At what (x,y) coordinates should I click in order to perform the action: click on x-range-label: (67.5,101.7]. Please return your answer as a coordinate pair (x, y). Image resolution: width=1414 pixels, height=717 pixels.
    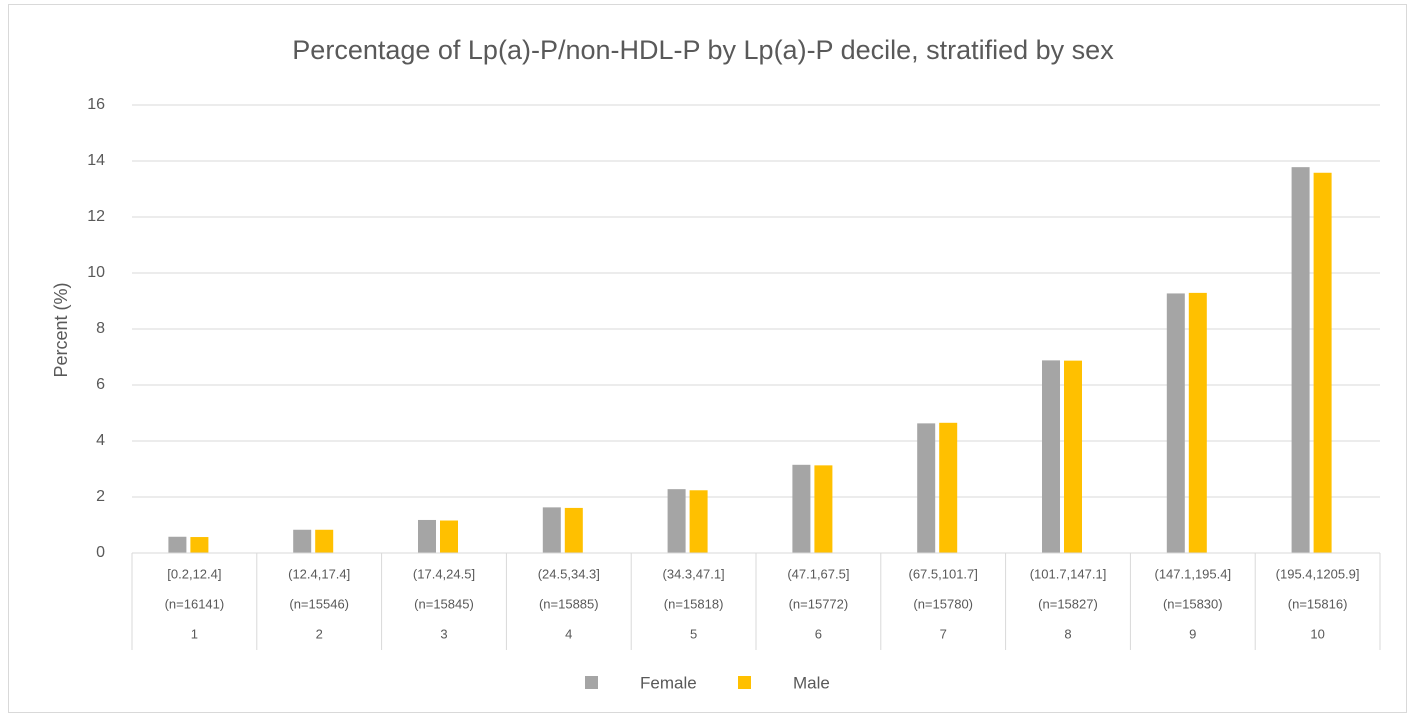
    Looking at the image, I should click on (943, 573).